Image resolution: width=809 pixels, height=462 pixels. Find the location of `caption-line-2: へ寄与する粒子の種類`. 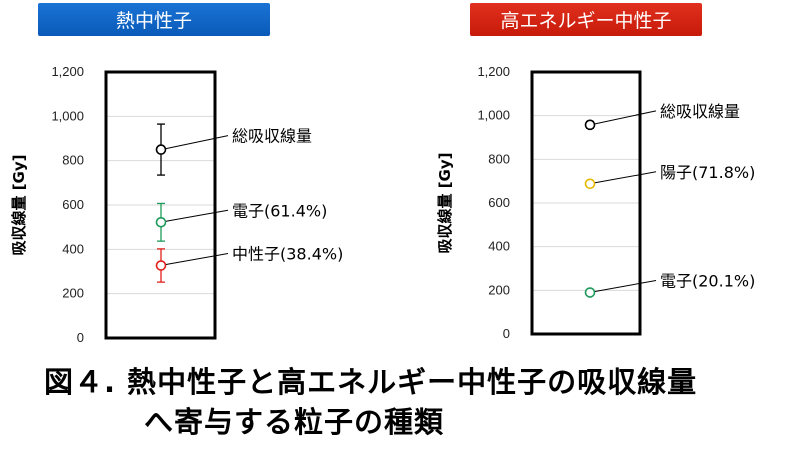

caption-line-2: へ寄与する粒子の種類 is located at coordinates (294, 422).